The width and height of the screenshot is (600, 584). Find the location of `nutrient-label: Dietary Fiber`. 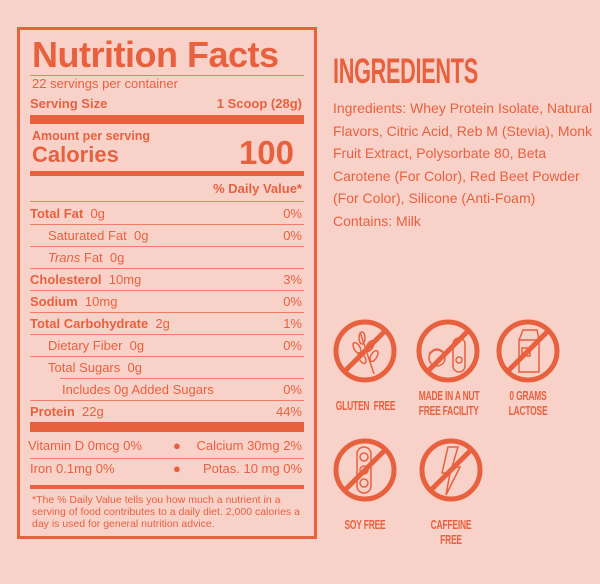

nutrient-label: Dietary Fiber is located at coordinates (85, 345).